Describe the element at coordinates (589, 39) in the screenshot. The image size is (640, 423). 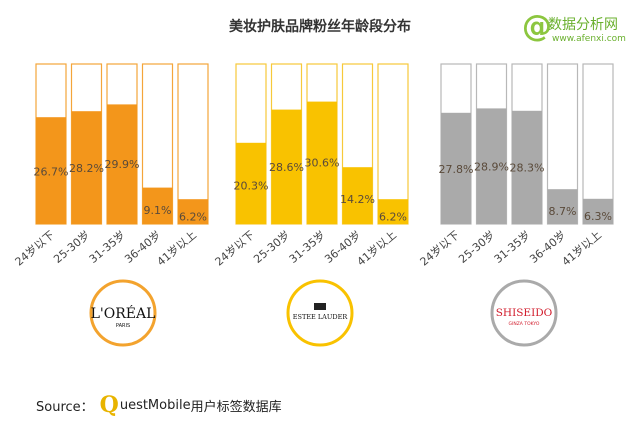
I see `watermark-url: www.afenxi.com` at that location.